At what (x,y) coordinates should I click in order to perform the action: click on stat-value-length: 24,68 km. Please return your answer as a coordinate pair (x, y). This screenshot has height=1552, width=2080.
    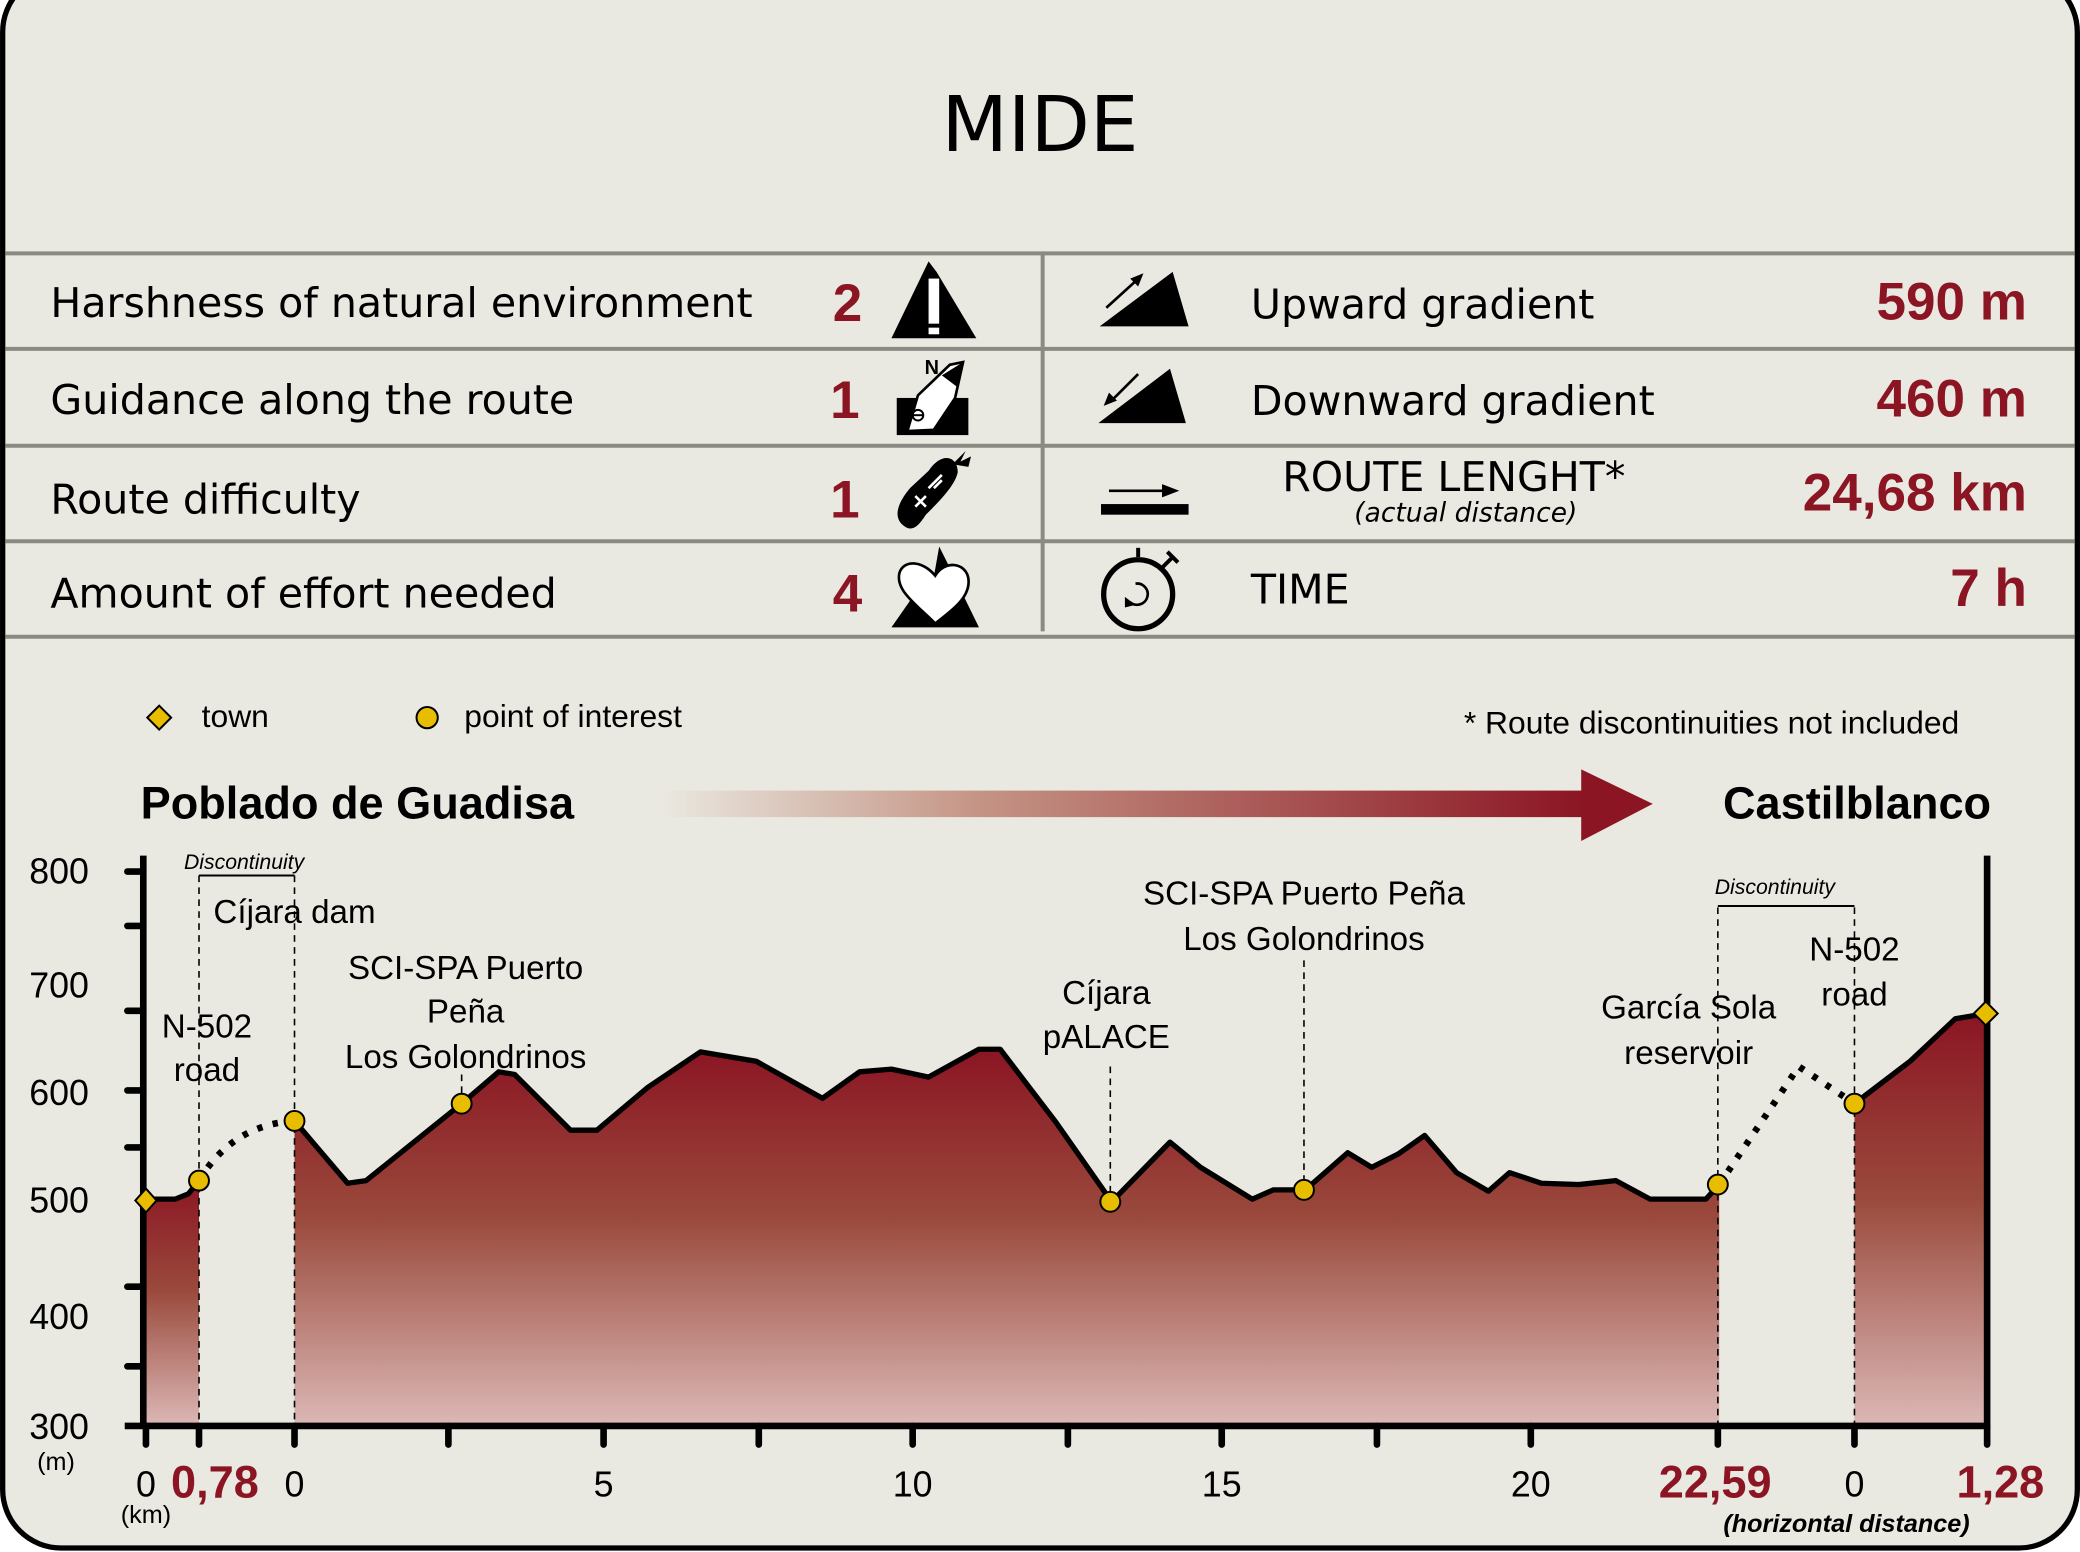
    Looking at the image, I should click on (1915, 493).